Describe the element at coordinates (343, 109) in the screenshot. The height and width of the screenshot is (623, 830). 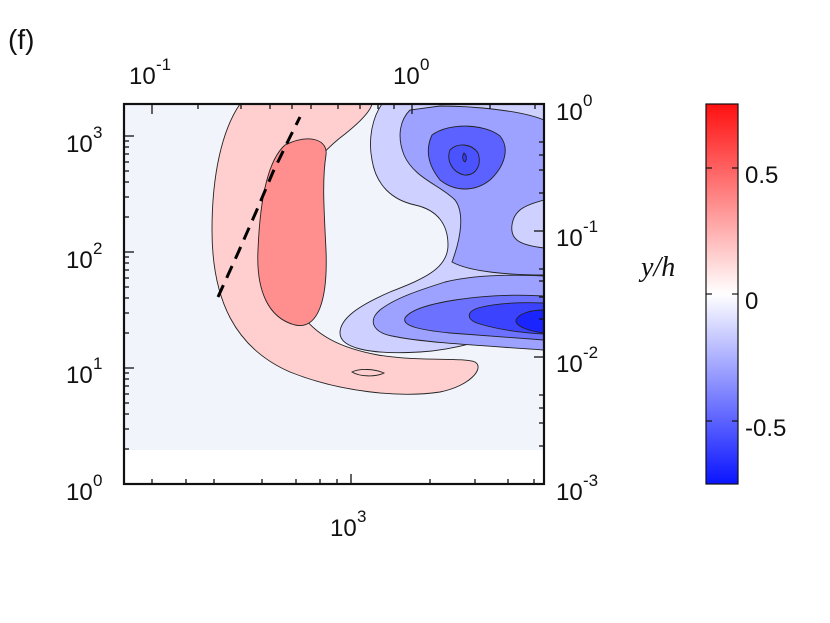
I see `top-axis-ticks` at that location.